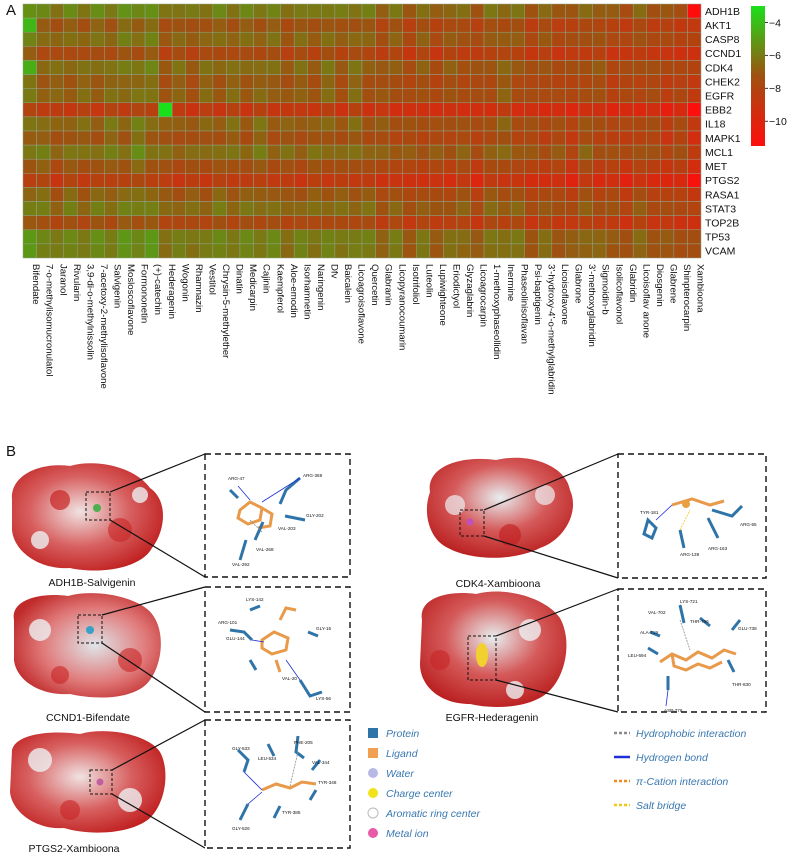 This screenshot has height=858, width=787. What do you see at coordinates (407, 834) in the screenshot?
I see `legend-metal-ion: Metal ion` at bounding box center [407, 834].